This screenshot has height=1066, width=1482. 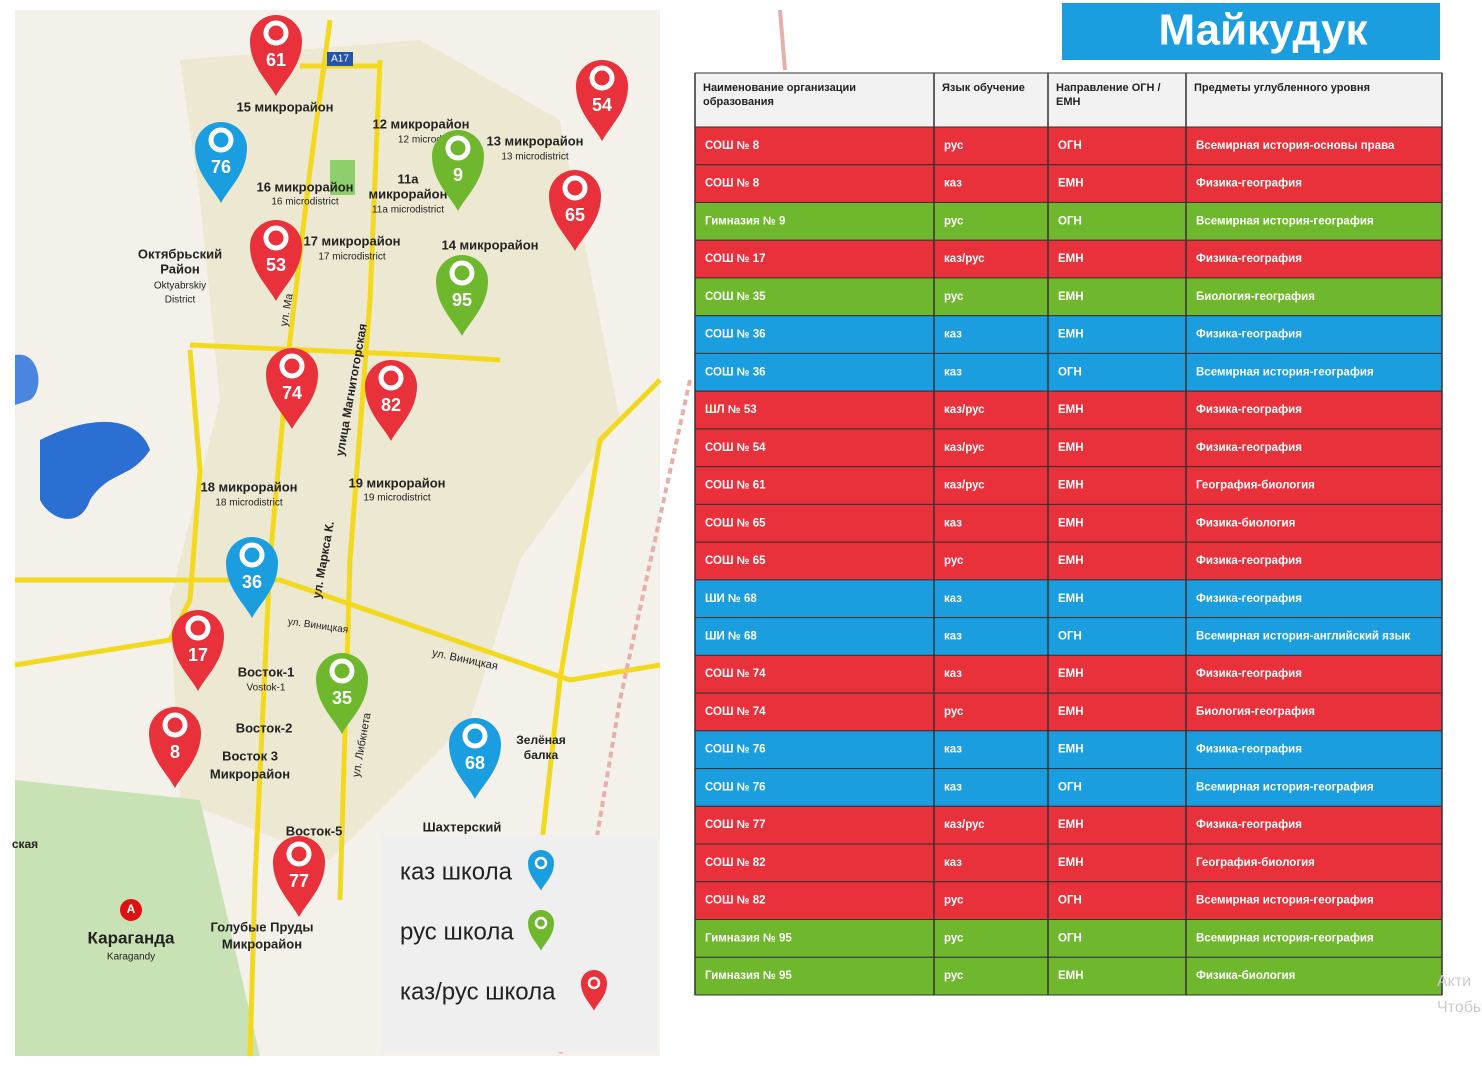 I want to click on pin-number: 35, so click(x=342, y=698).